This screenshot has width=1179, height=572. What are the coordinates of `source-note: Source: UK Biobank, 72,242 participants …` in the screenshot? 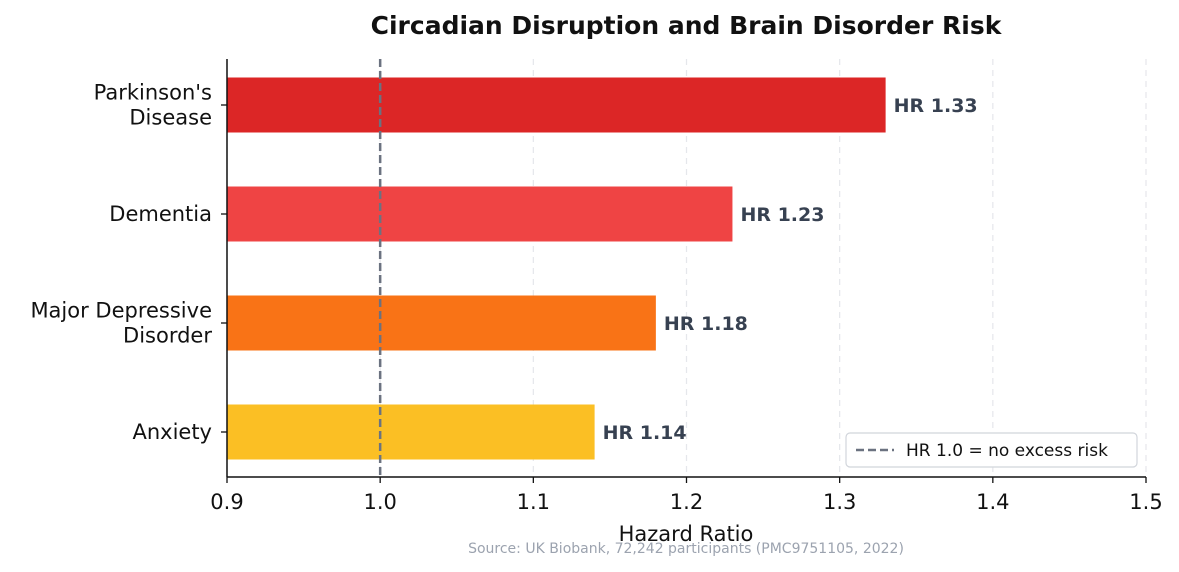 It's located at (686, 549).